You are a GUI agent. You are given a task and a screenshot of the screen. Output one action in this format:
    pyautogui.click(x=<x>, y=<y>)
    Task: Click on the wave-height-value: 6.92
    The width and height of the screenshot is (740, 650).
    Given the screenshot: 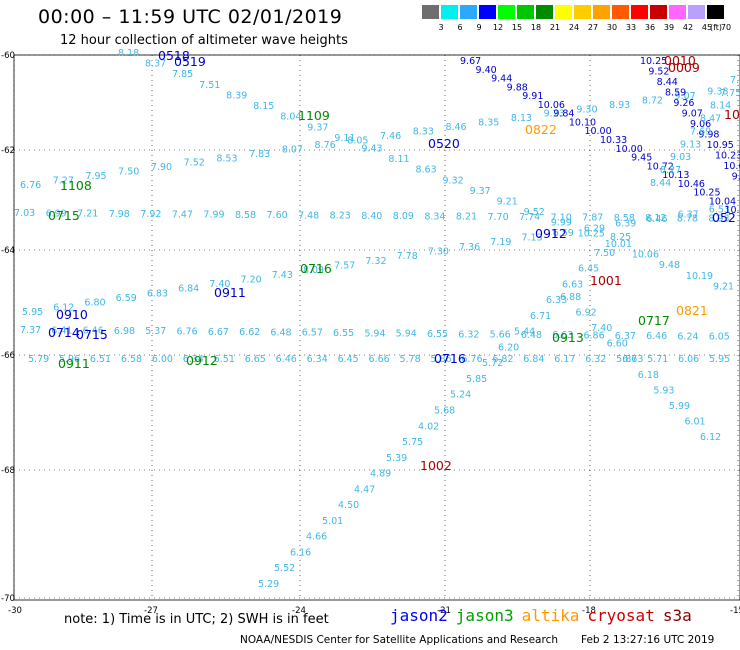 What is the action you would take?
    pyautogui.click(x=586, y=313)
    